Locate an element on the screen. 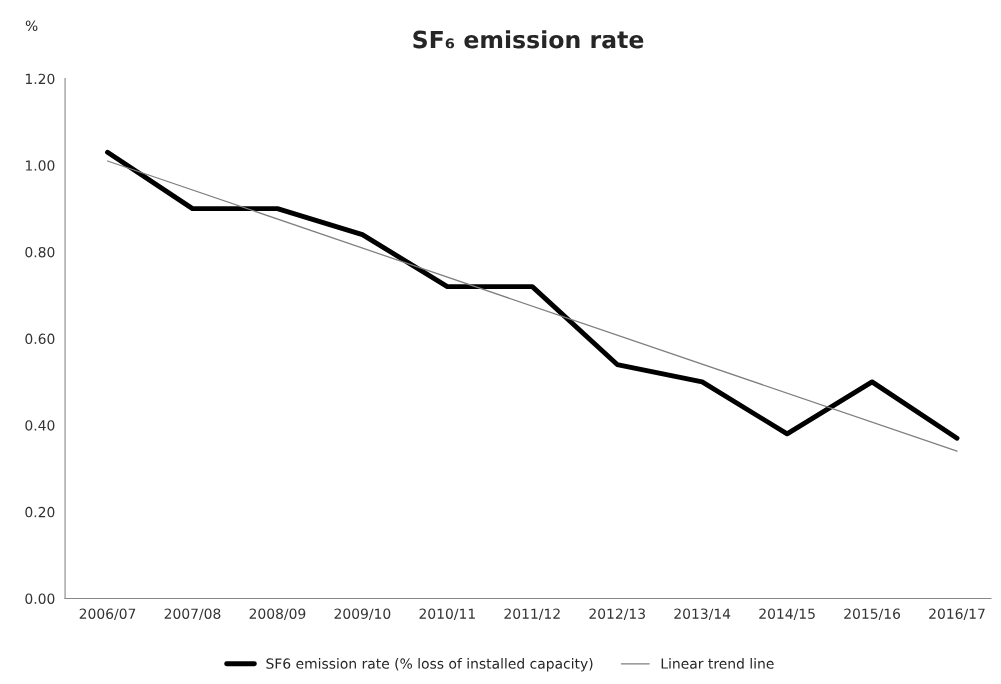  x-tick-label: 2007/08 is located at coordinates (192, 614).